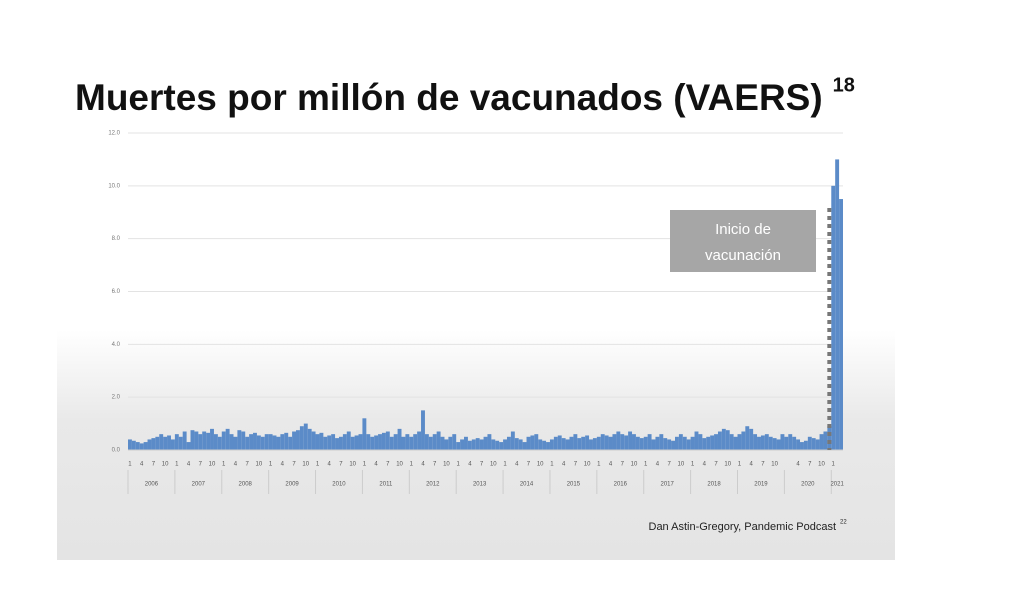 This screenshot has height=605, width=1018. What do you see at coordinates (743, 241) in the screenshot?
I see `annotation-box` at bounding box center [743, 241].